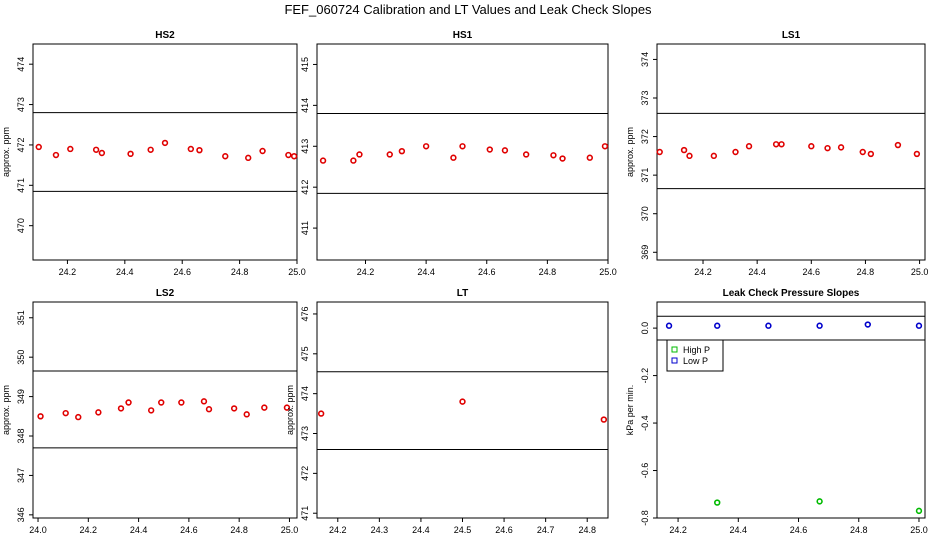 The width and height of the screenshot is (936, 540). What do you see at coordinates (696, 350) in the screenshot?
I see `legend-label: High P` at bounding box center [696, 350].